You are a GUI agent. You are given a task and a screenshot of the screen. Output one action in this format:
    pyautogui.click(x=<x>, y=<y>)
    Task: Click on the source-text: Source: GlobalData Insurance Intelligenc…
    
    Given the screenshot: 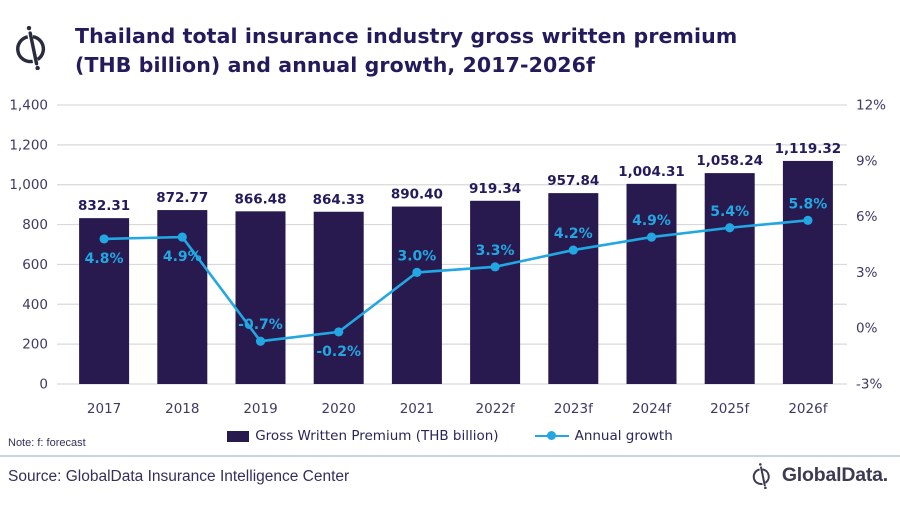 What is the action you would take?
    pyautogui.click(x=179, y=476)
    